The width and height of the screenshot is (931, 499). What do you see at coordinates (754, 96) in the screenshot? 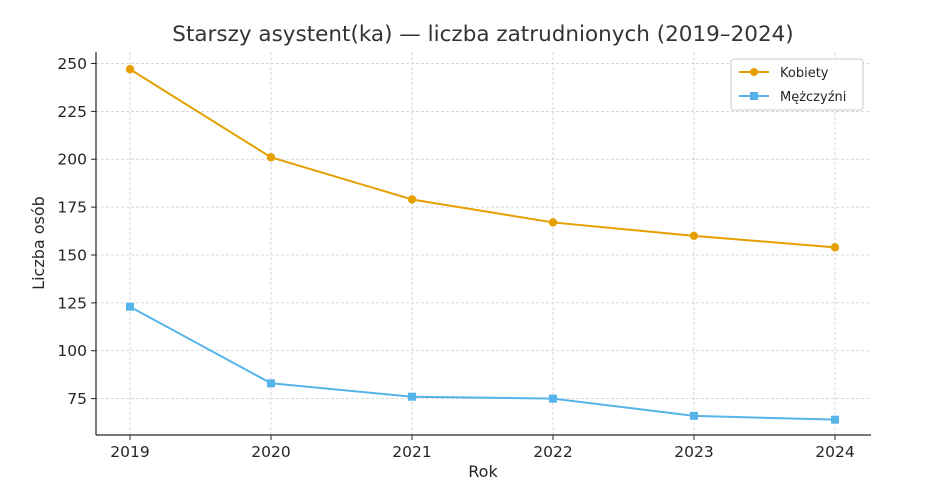
I see `legend-marker-mezczyzni` at bounding box center [754, 96].